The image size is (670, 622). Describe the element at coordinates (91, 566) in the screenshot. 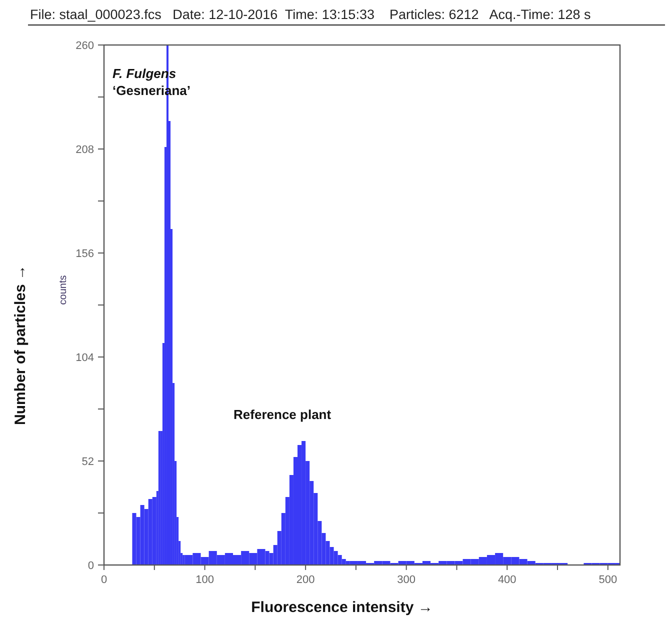

I see `y-tick-label: 0` at that location.